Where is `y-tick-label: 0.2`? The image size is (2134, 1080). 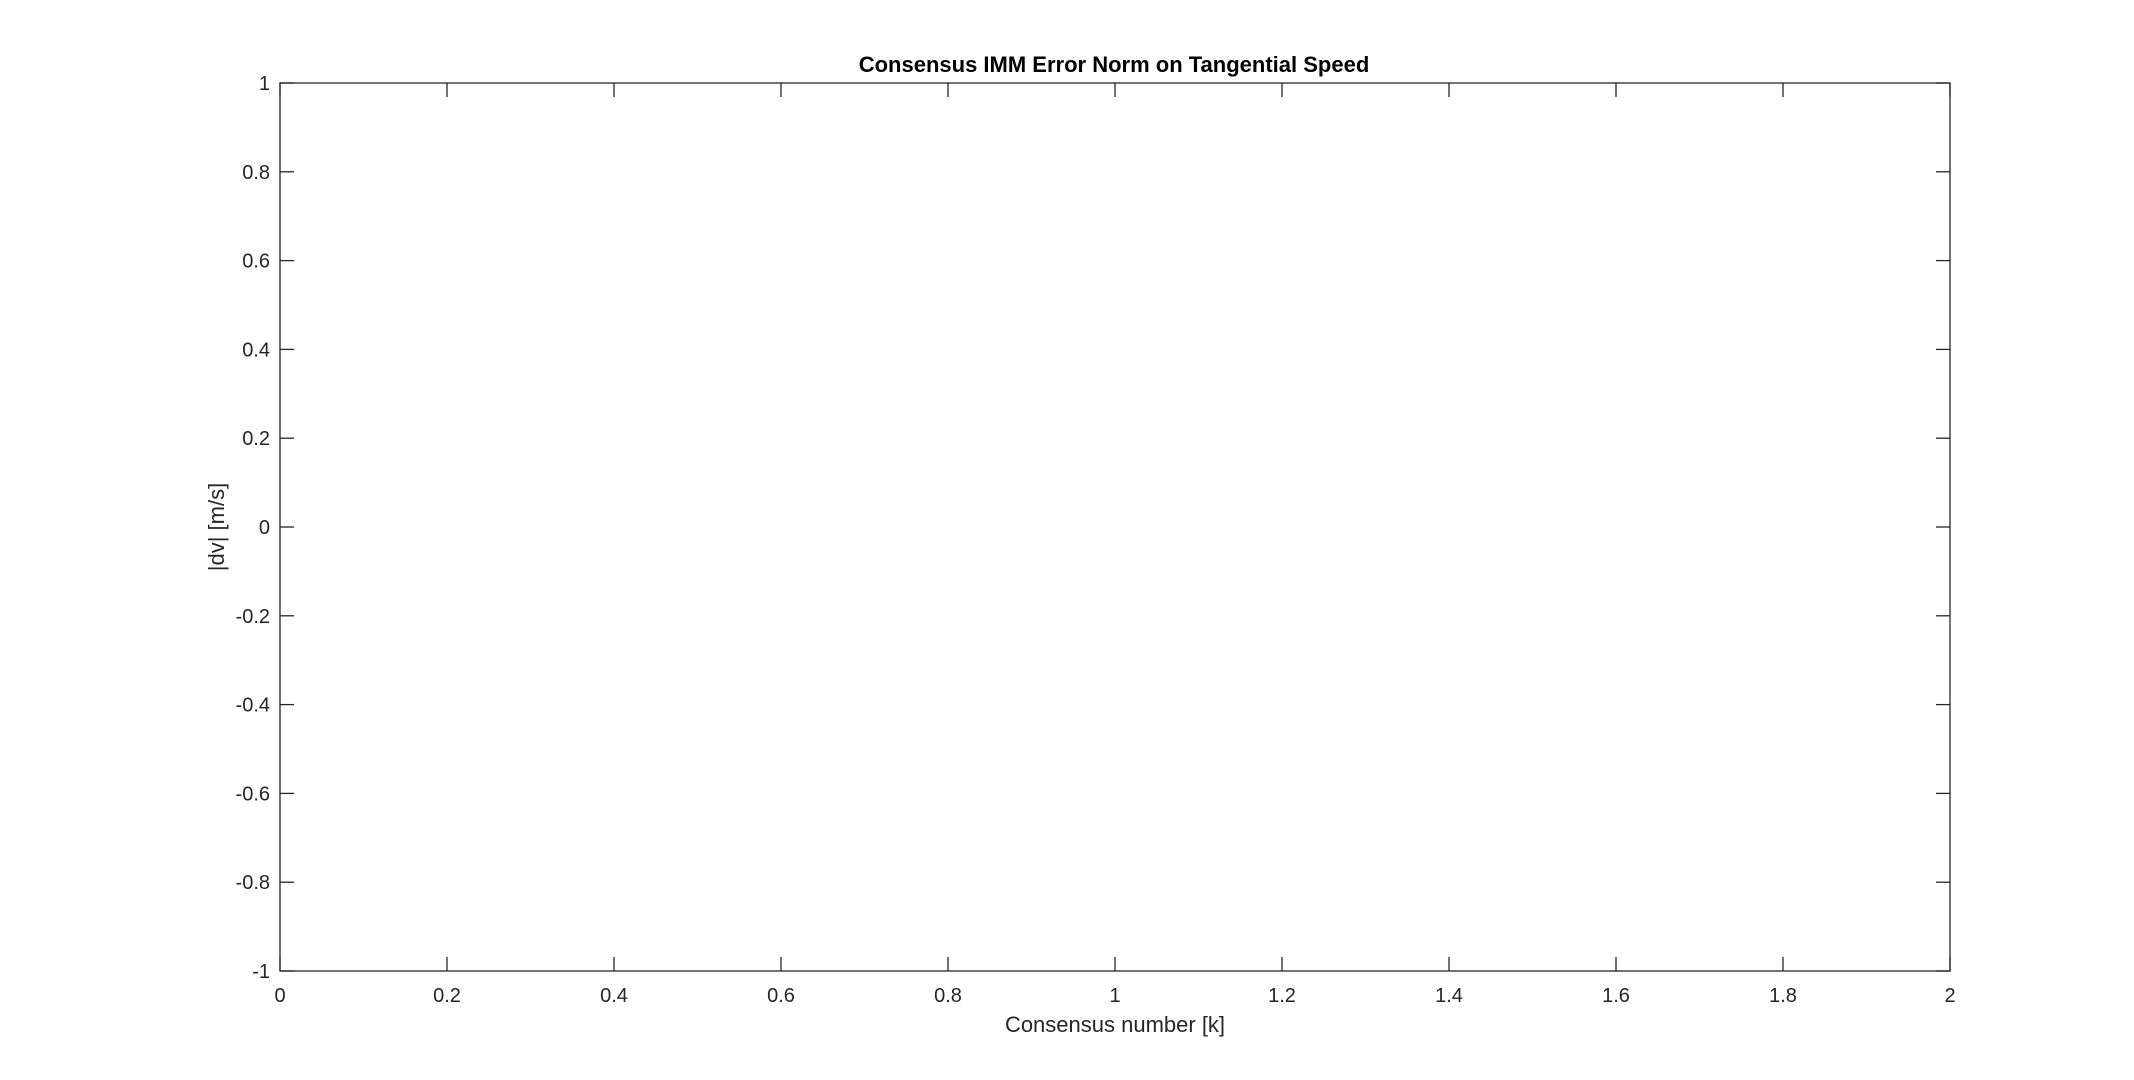
y-tick-label: 0.2 is located at coordinates (256, 439).